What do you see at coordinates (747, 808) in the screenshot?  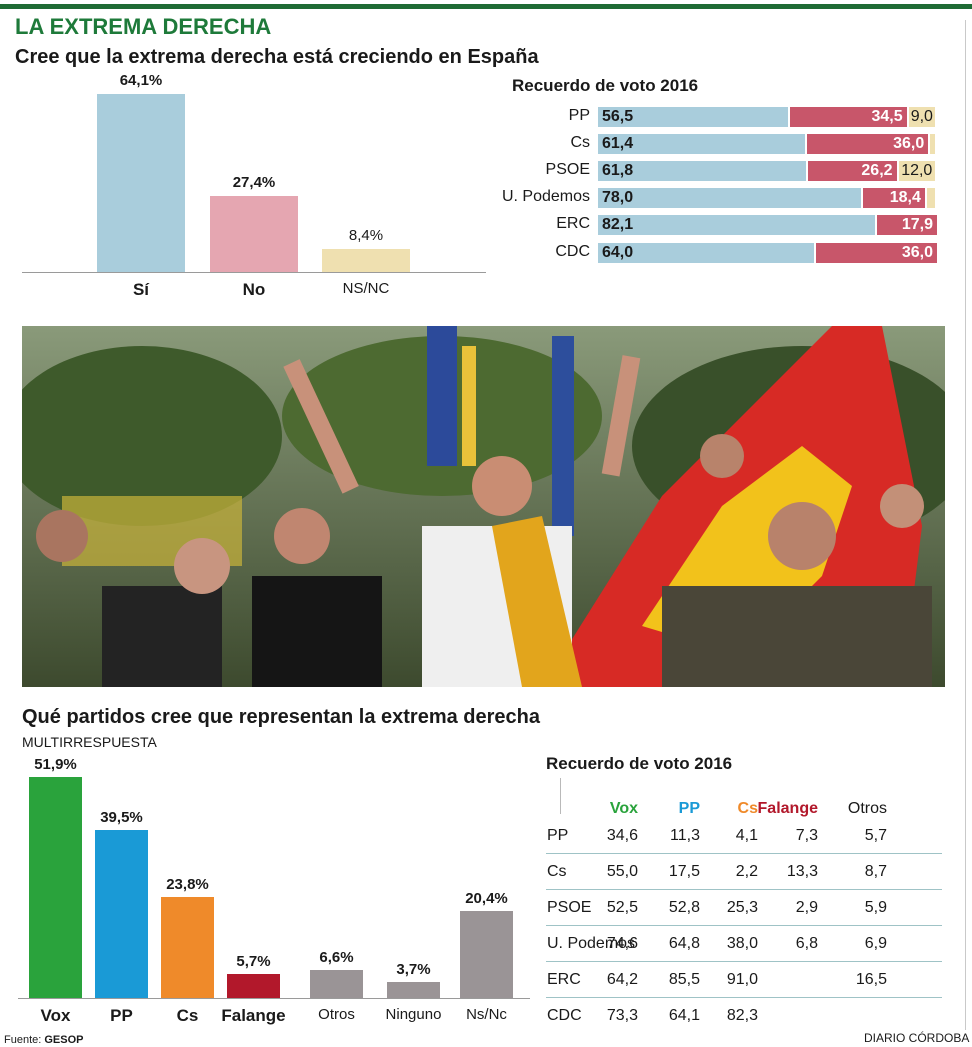 I see `table-column-header: Cs` at bounding box center [747, 808].